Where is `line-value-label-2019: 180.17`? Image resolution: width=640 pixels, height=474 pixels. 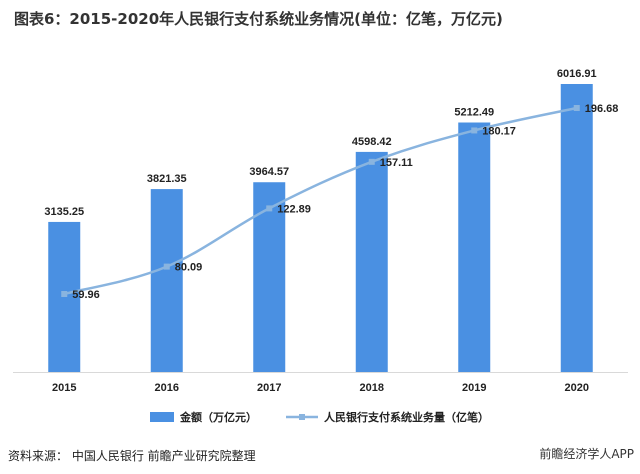
line-value-label-2019: 180.17 is located at coordinates (499, 131).